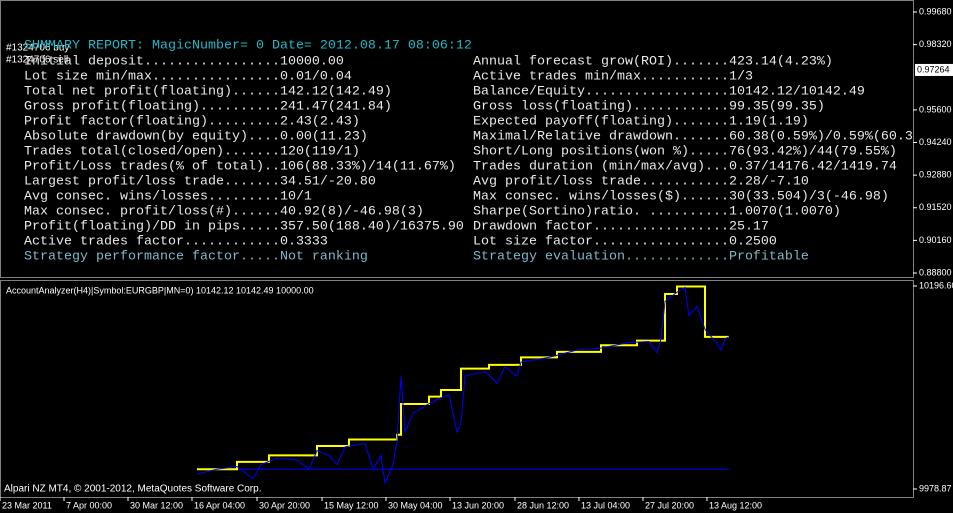 This screenshot has height=513, width=953. Describe the element at coordinates (935, 142) in the screenshot. I see `price-label: 0.94240` at that location.